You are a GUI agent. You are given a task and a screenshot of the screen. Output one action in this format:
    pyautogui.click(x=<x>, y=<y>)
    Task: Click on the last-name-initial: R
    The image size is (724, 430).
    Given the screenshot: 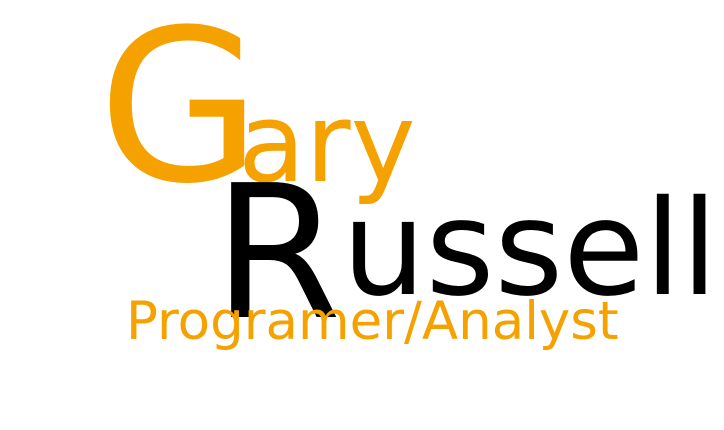 What is the action you would take?
    pyautogui.click(x=277, y=253)
    